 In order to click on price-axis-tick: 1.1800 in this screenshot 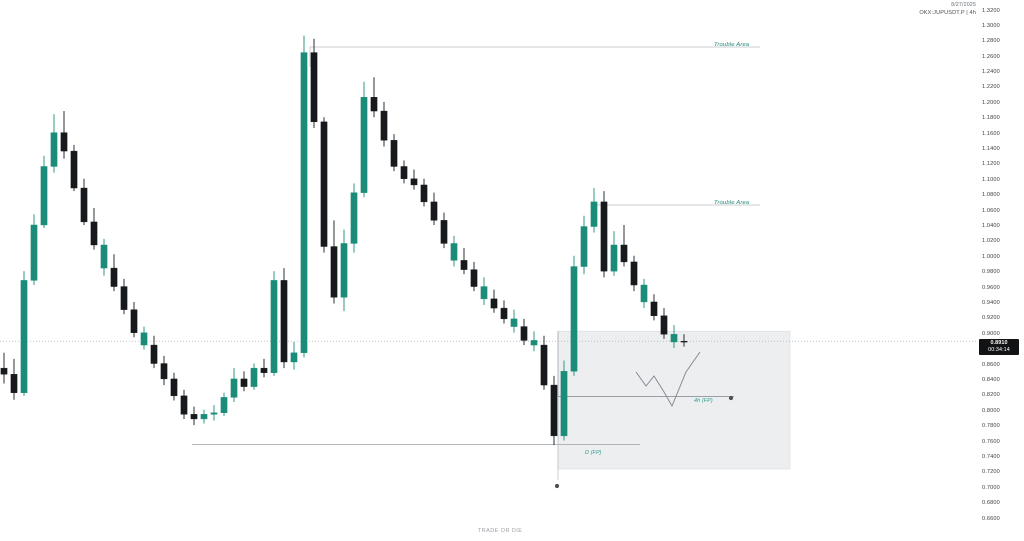, I will do `click(991, 118)`.